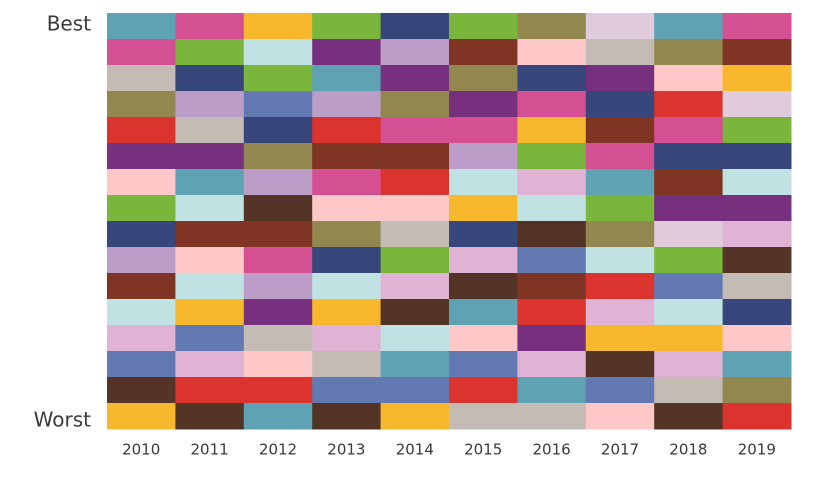 This screenshot has width=832, height=478. Describe the element at coordinates (69, 24) in the screenshot. I see `best-label: Best` at that location.